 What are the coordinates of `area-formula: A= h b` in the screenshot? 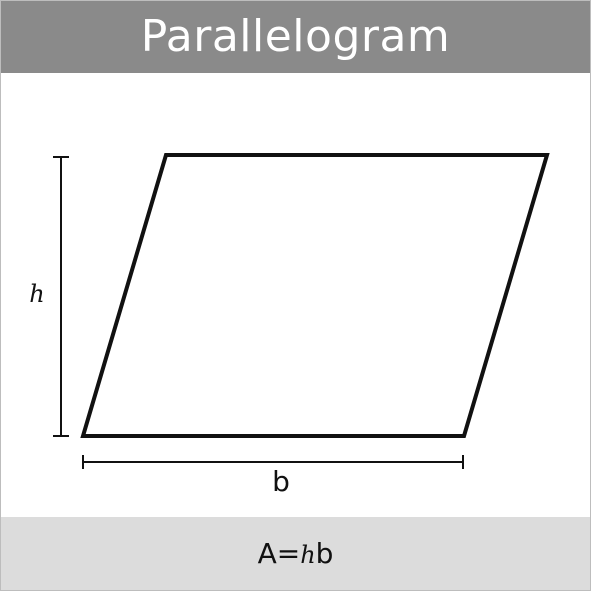 It's located at (296, 553).